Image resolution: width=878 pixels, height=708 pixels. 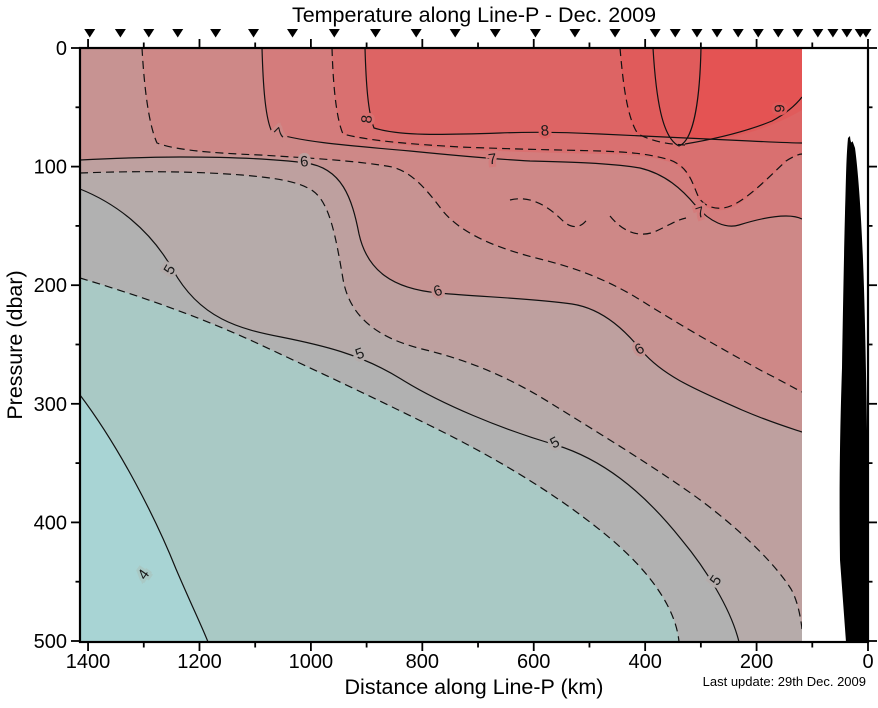 I want to click on y-tick-label: 0, so click(x=61, y=49).